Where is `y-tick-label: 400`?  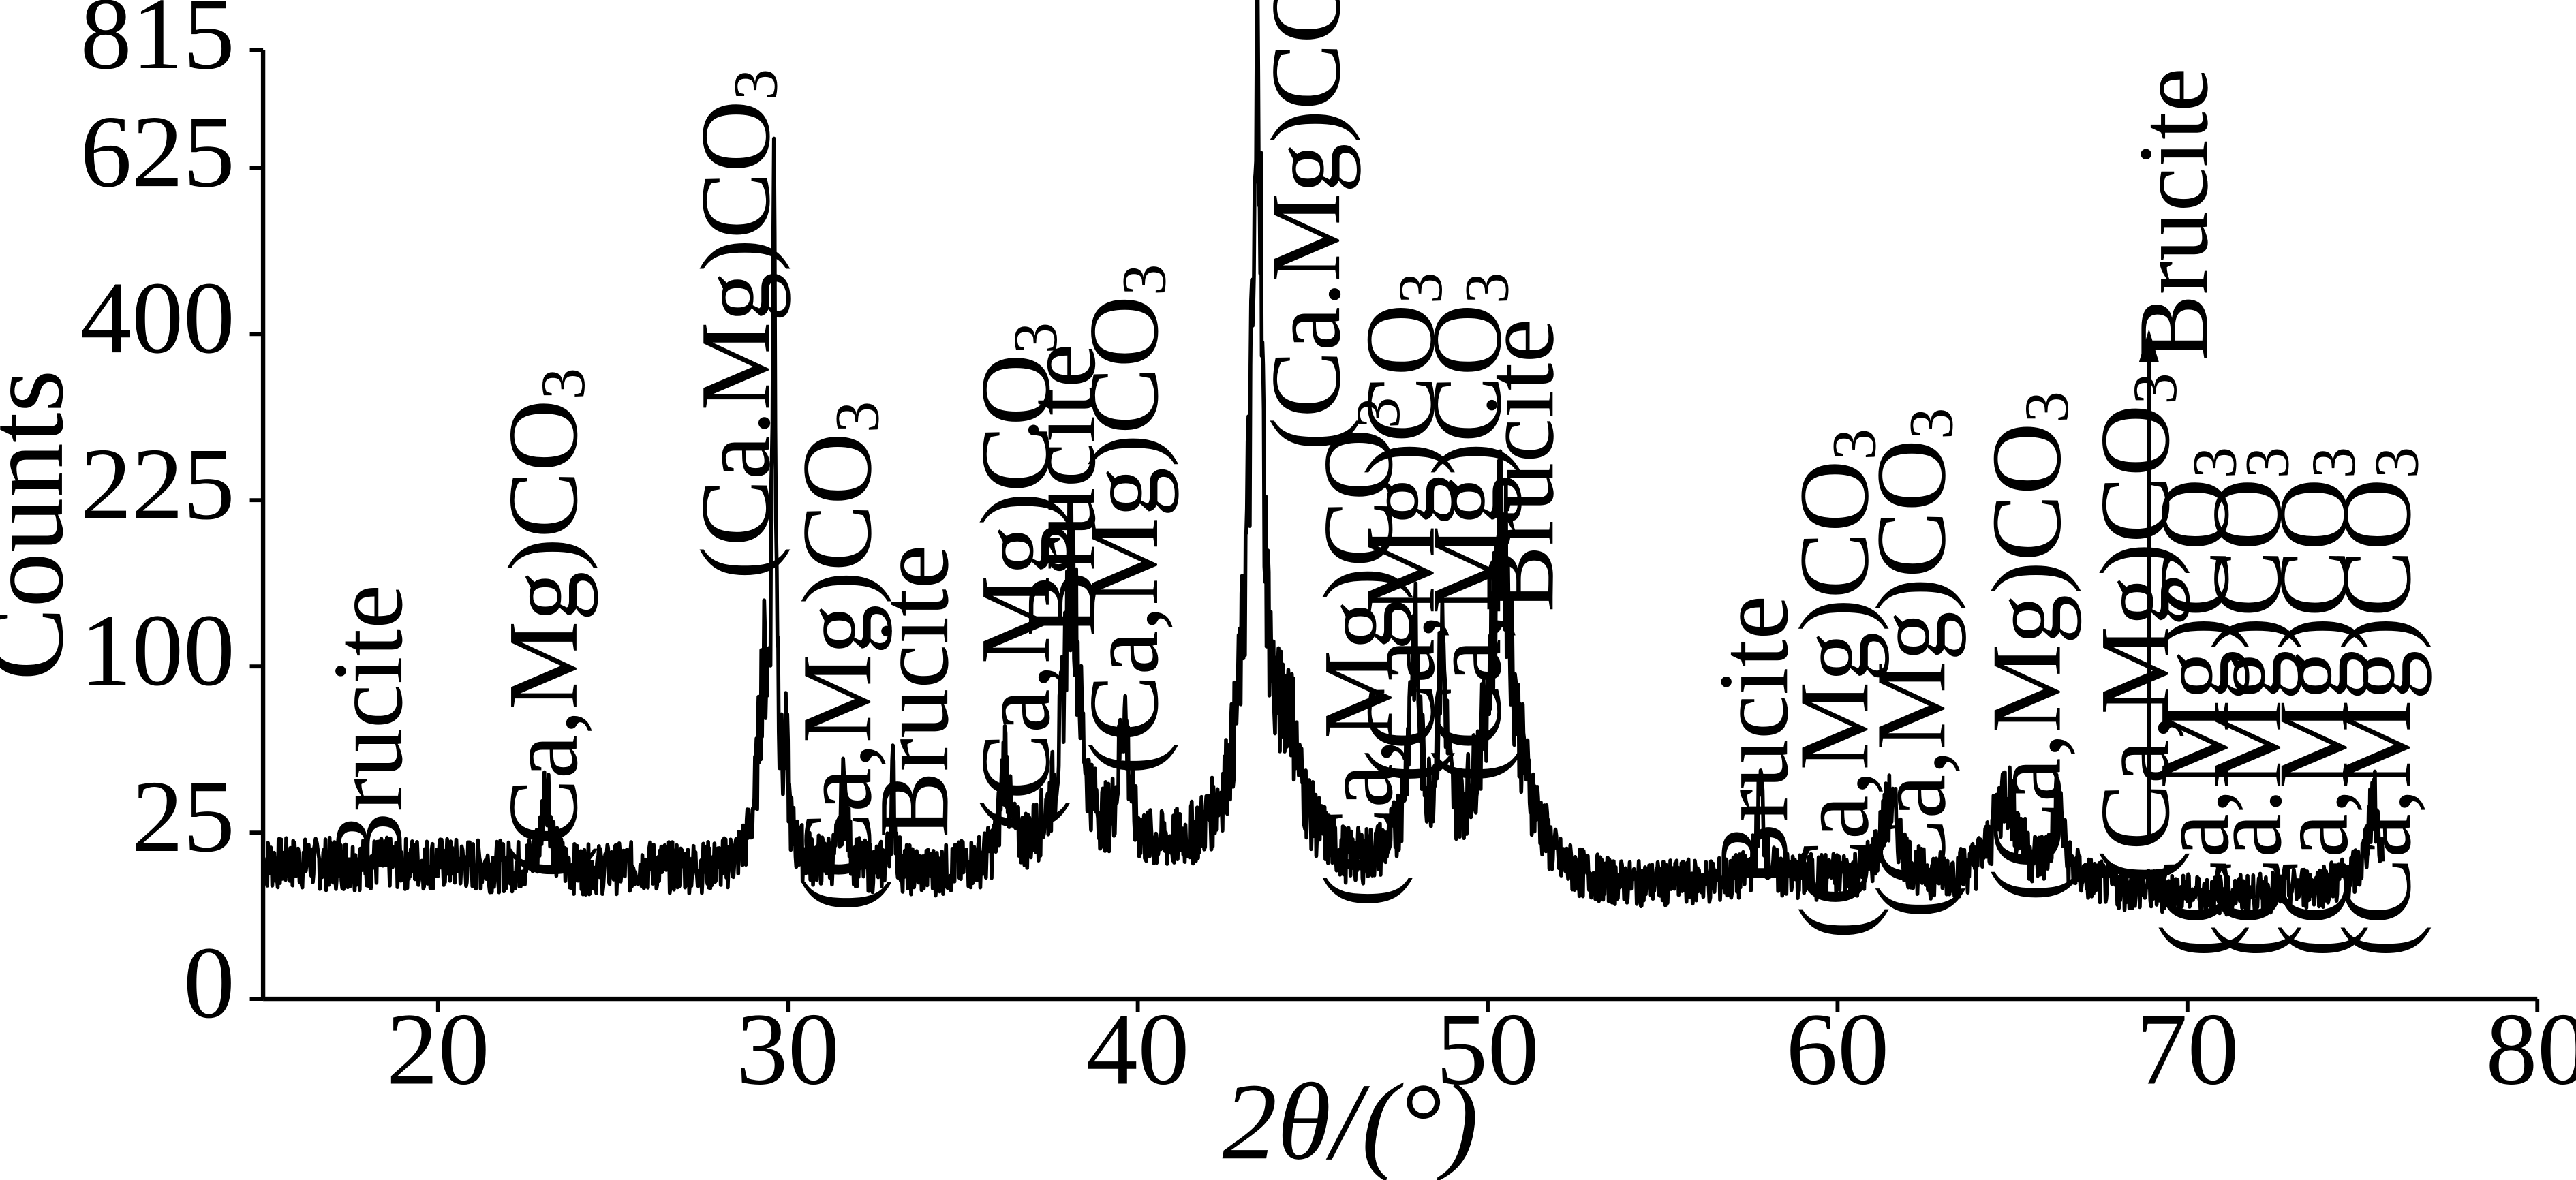
y-tick-label: 400 is located at coordinates (157, 317).